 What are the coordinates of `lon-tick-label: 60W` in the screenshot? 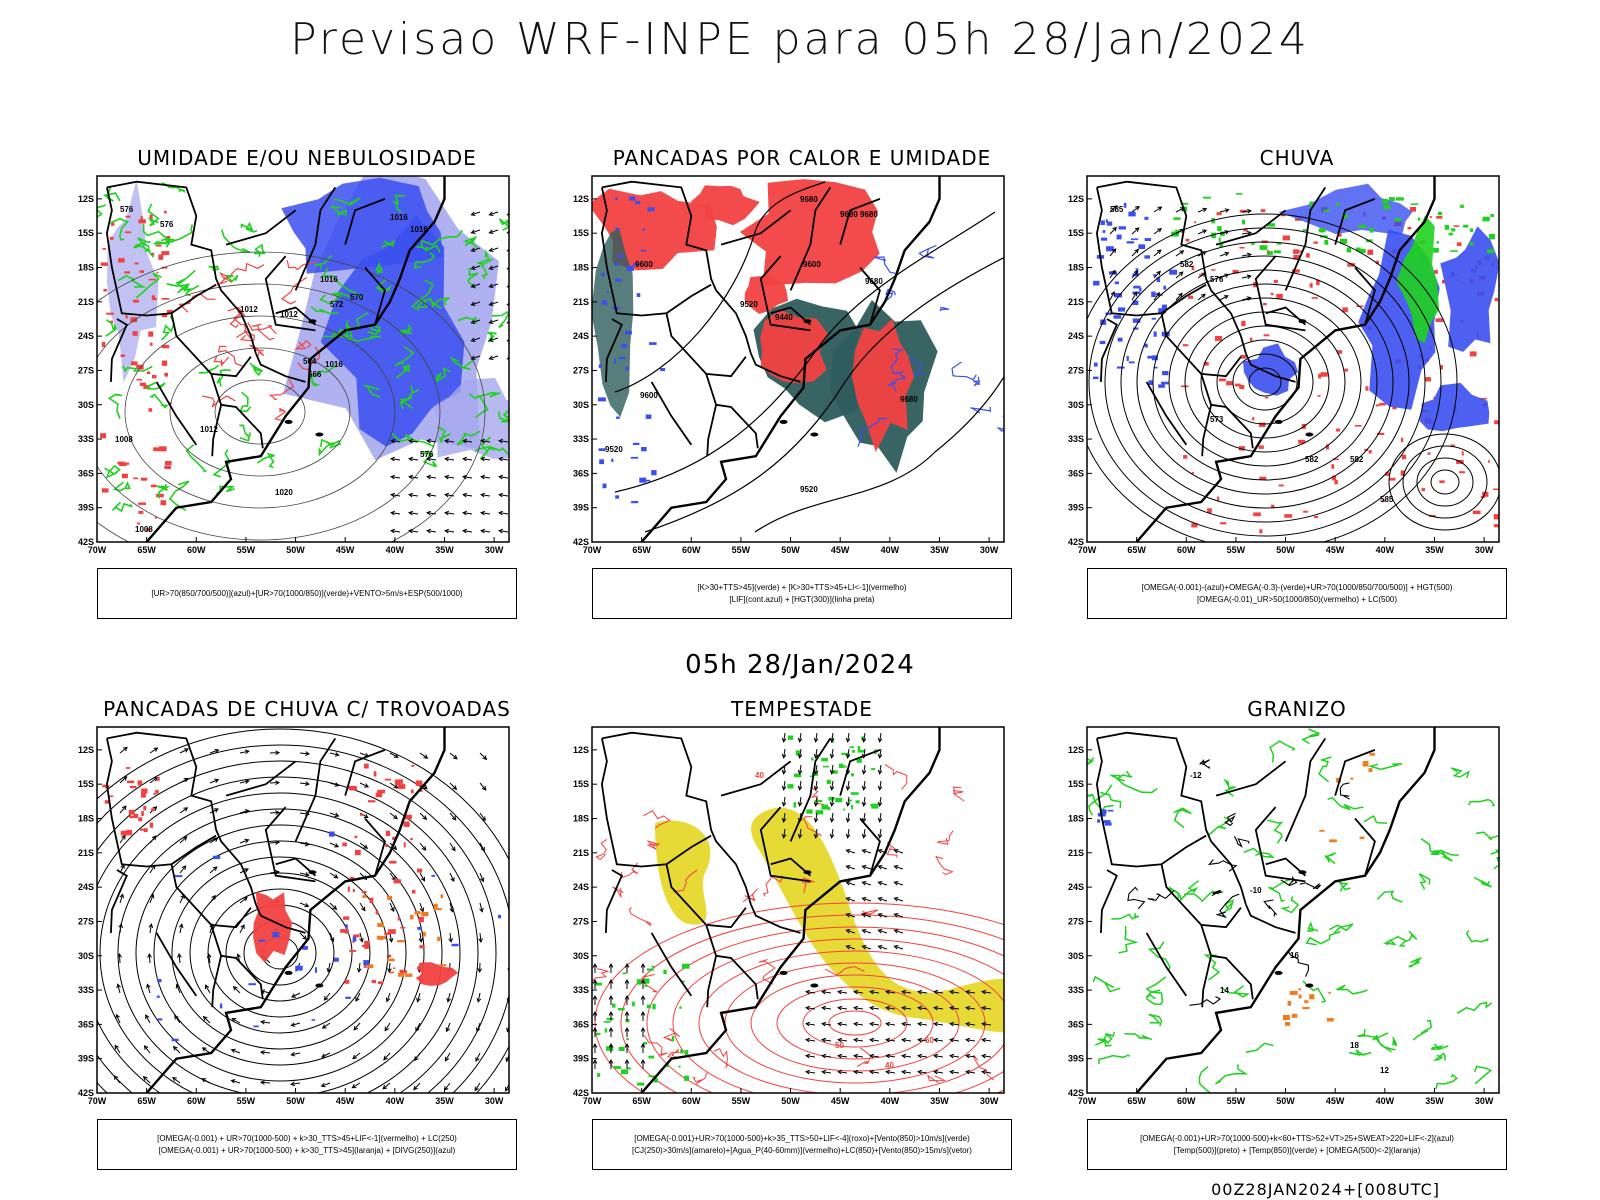 It's located at (691, 550).